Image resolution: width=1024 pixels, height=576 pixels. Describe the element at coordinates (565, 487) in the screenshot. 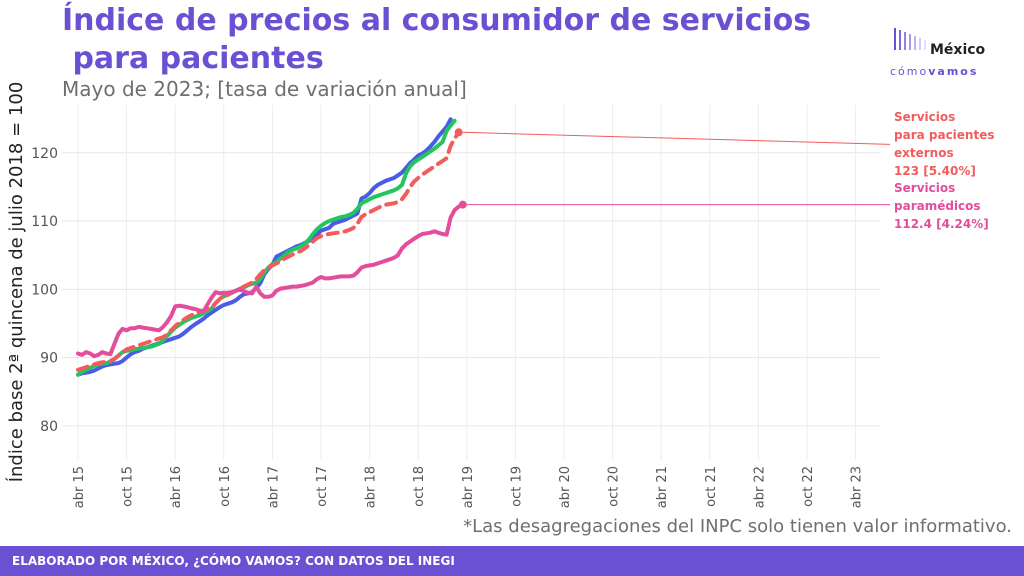

I see `x-tick-label: abr 20` at that location.